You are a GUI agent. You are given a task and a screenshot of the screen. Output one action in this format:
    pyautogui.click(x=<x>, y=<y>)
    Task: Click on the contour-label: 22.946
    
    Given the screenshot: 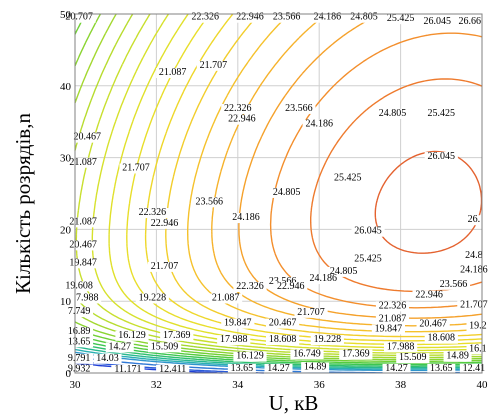 What is the action you would take?
    pyautogui.click(x=242, y=119)
    